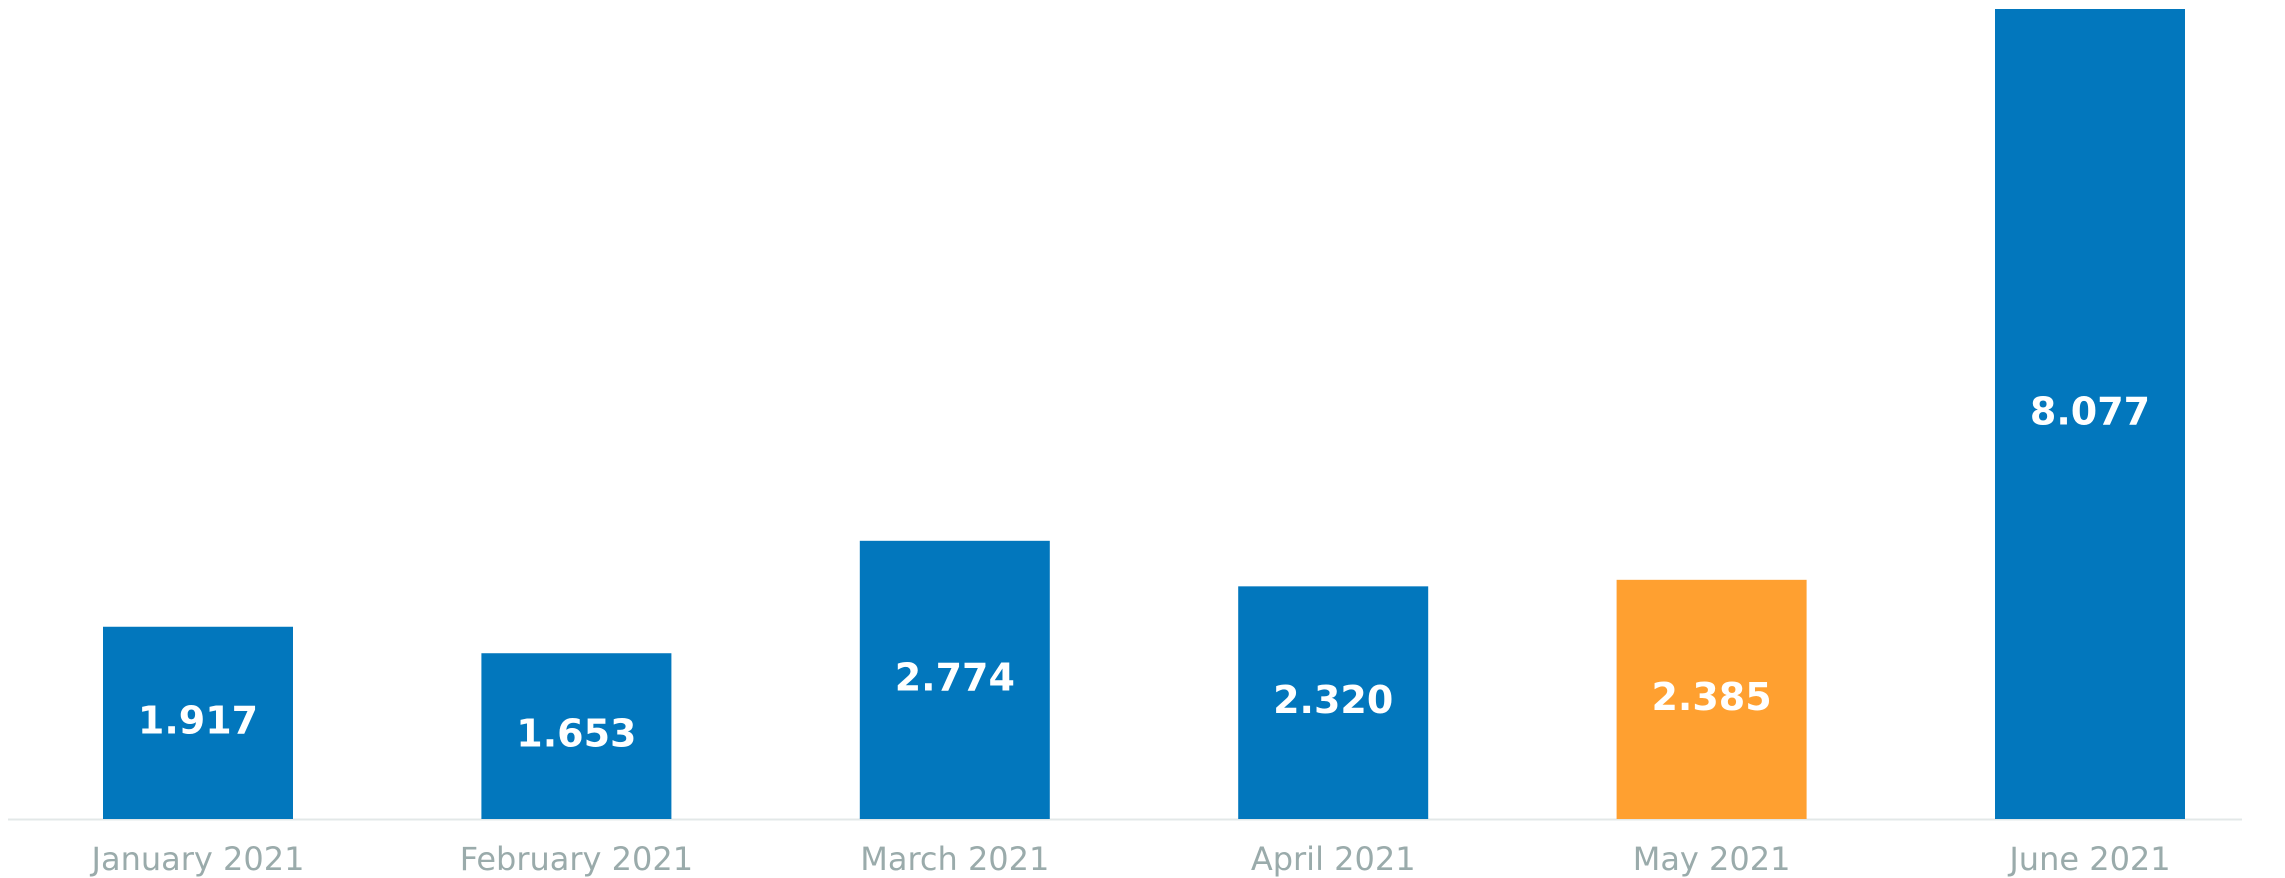 The width and height of the screenshot is (2285, 878). Describe the element at coordinates (197, 859) in the screenshot. I see `x-tick-label: January 2021` at that location.